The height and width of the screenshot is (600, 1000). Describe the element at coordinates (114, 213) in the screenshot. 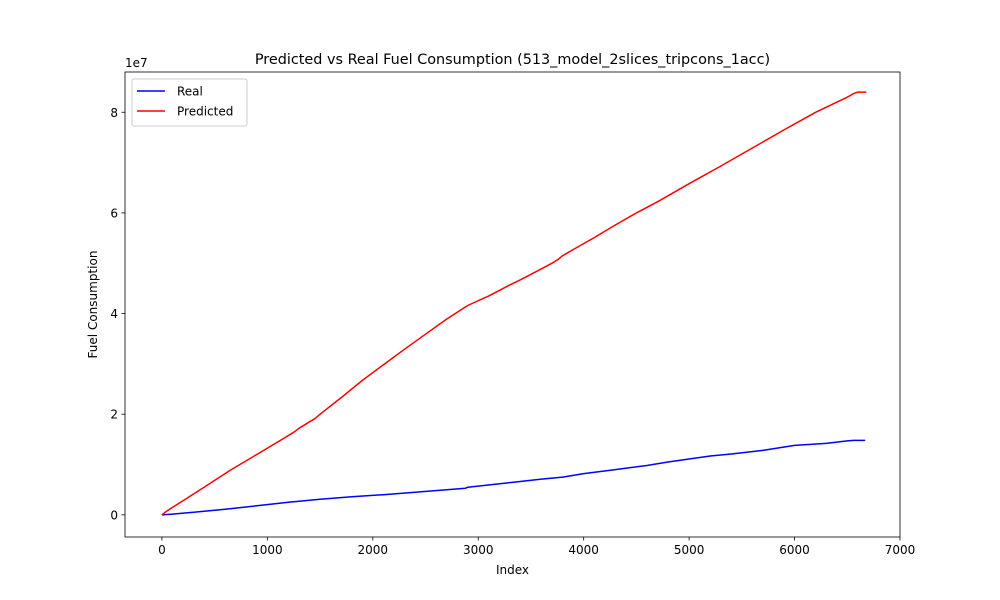

I see `y-tick-label: 6` at that location.